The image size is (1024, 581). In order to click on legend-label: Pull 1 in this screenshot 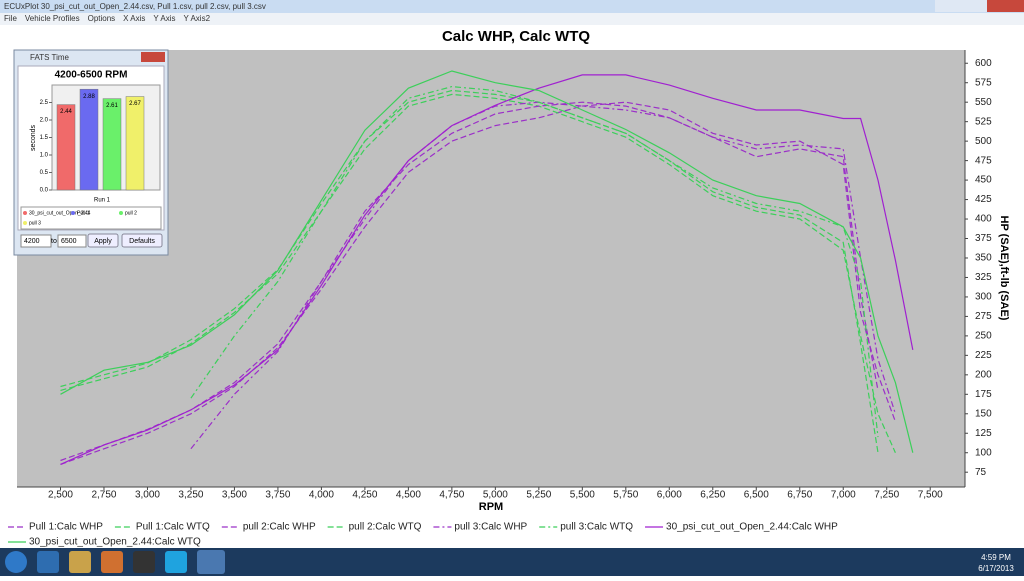, I will do `click(83, 213)`.